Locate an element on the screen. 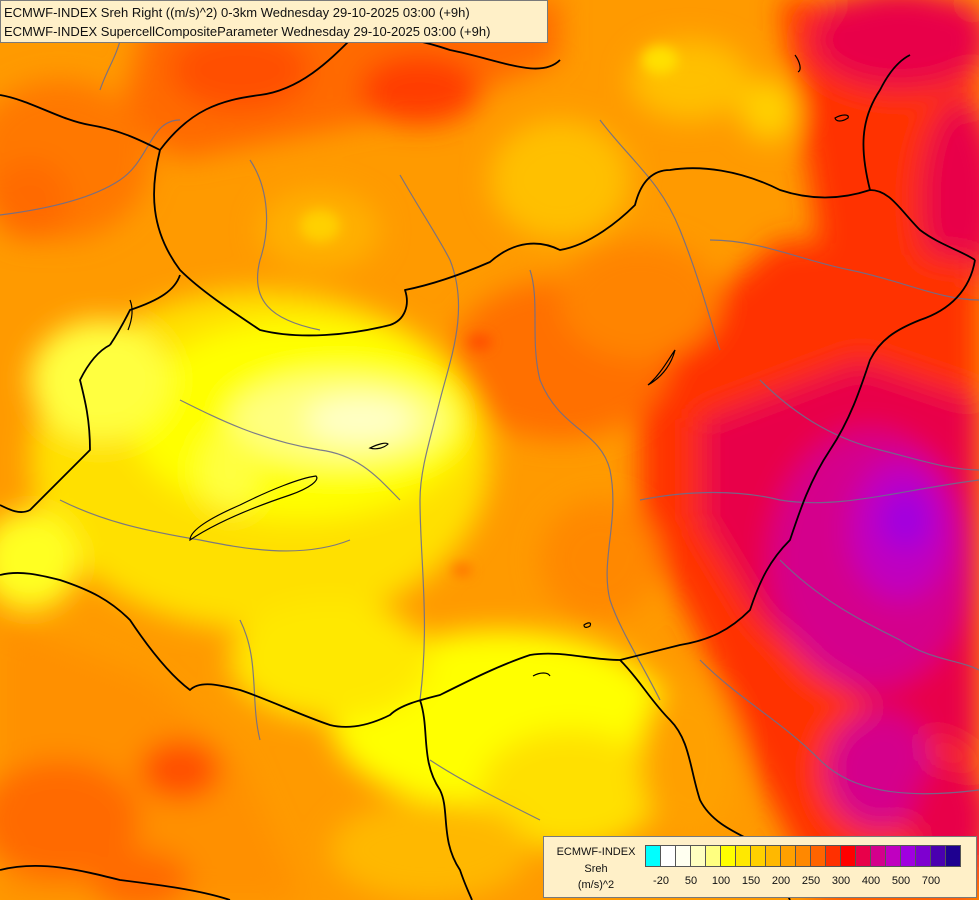  legend-tick-row: -20 50 100 150 200 250 300 400 500 700 is located at coordinates (810, 883).